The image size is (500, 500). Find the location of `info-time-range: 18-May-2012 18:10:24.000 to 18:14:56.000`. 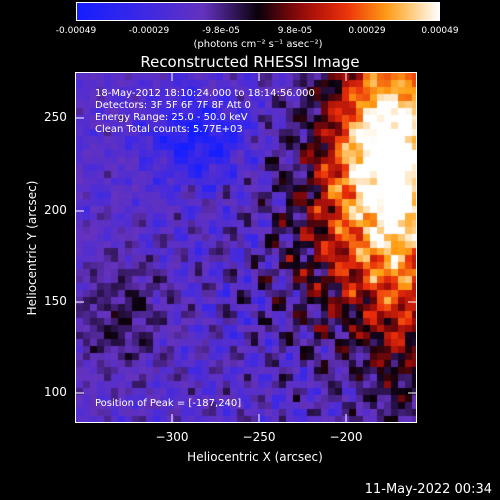

info-time-range: 18-May-2012 18:10:24.000 to 18:14:56.000 is located at coordinates (205, 93).